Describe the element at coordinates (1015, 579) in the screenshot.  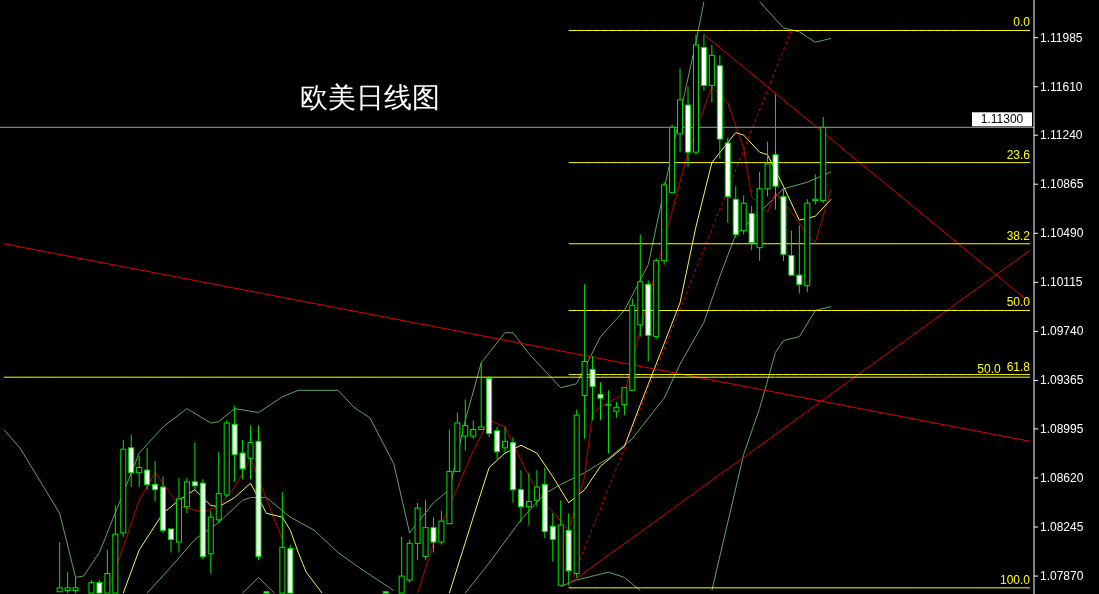
I see `series-label: 100.0` at that location.